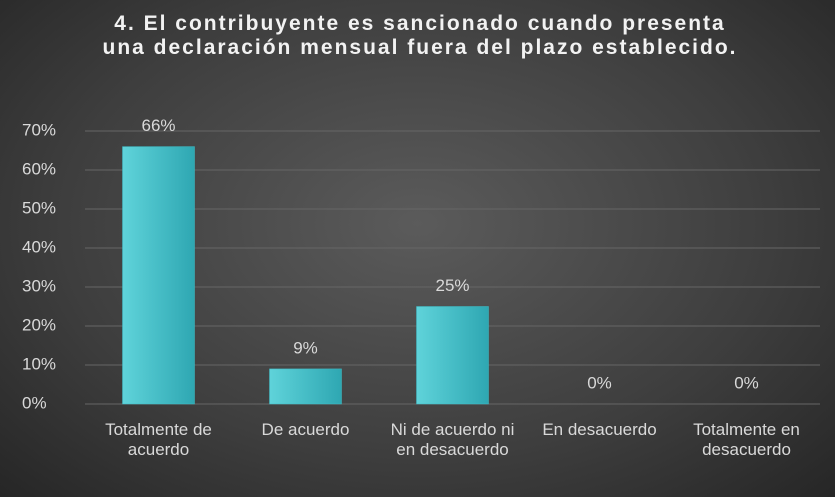 The image size is (835, 497). Describe the element at coordinates (39, 285) in the screenshot. I see `y-tick-label: 30%` at that location.